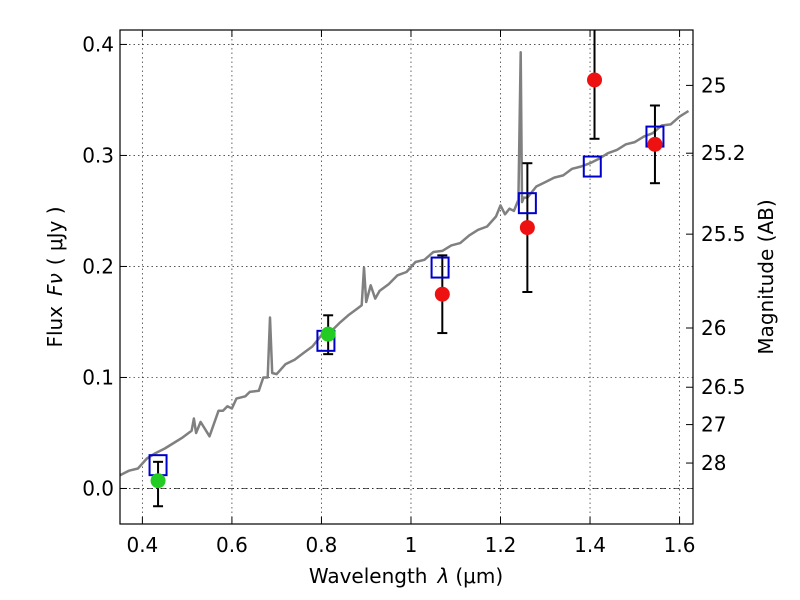 Image resolution: width=800 pixels, height=600 pixels. What do you see at coordinates (713, 328) in the screenshot?
I see `magnitude-tick-label: 26` at bounding box center [713, 328].